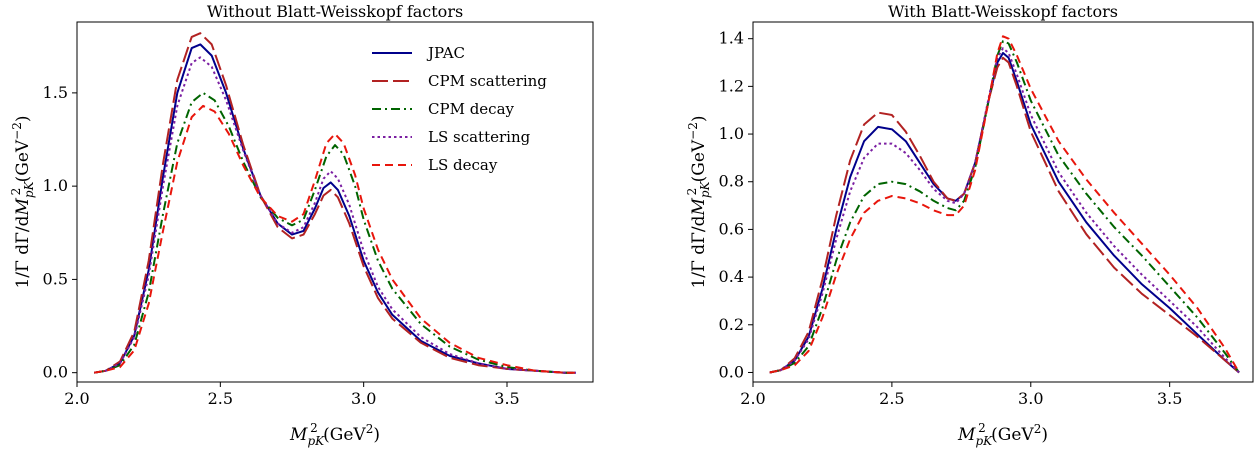 Image resolution: width=1259 pixels, height=449 pixels. What do you see at coordinates (487, 81) in the screenshot?
I see `legend-label: CPM scattering` at bounding box center [487, 81].